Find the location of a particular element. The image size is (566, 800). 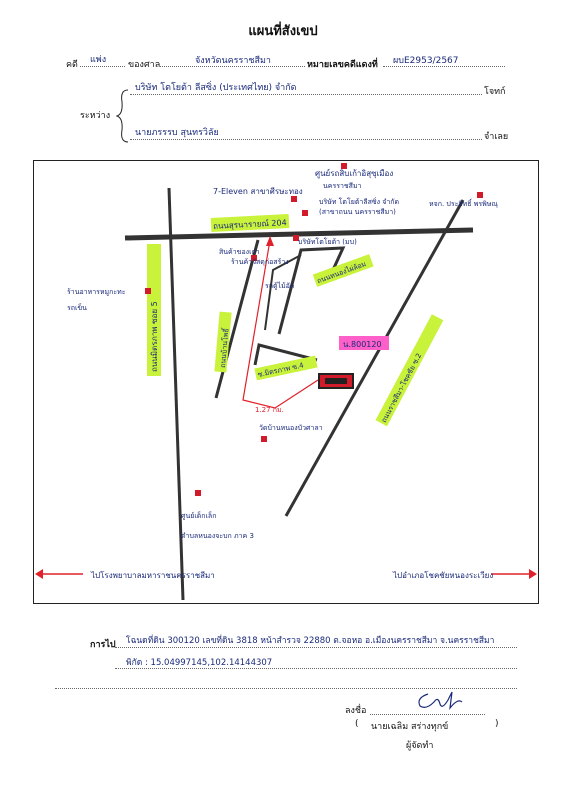

court-label: ของศาล is located at coordinates (144, 65).